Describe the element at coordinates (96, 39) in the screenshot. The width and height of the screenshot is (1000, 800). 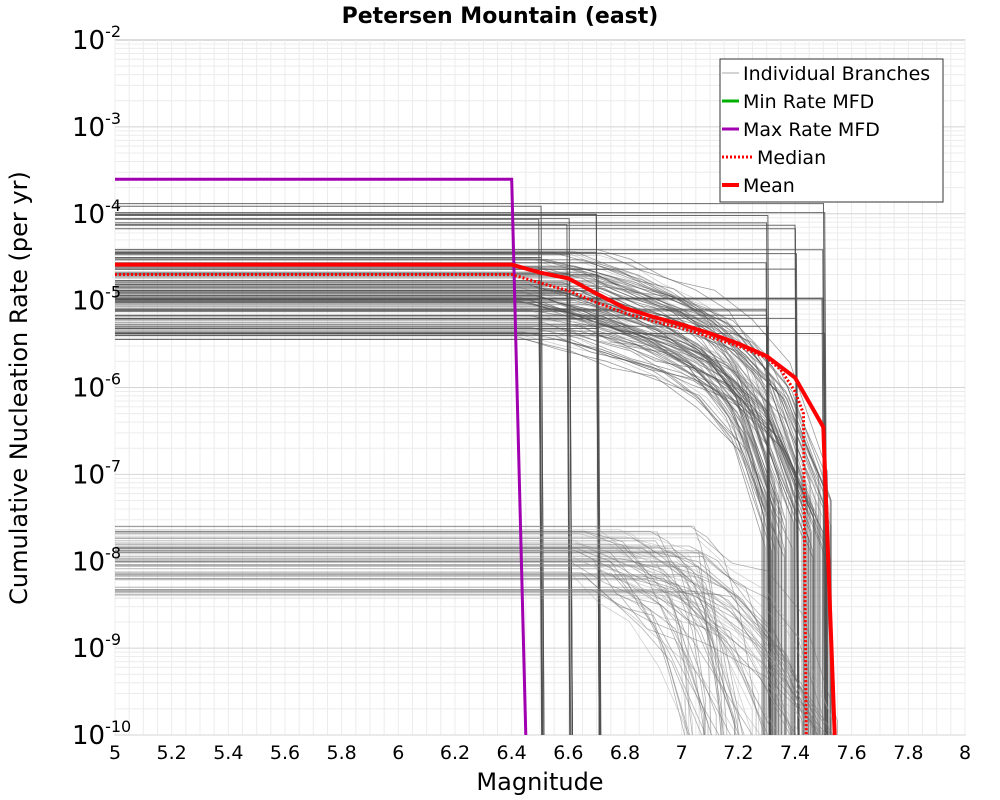
I see `y-tick-label: 10⁻²` at that location.